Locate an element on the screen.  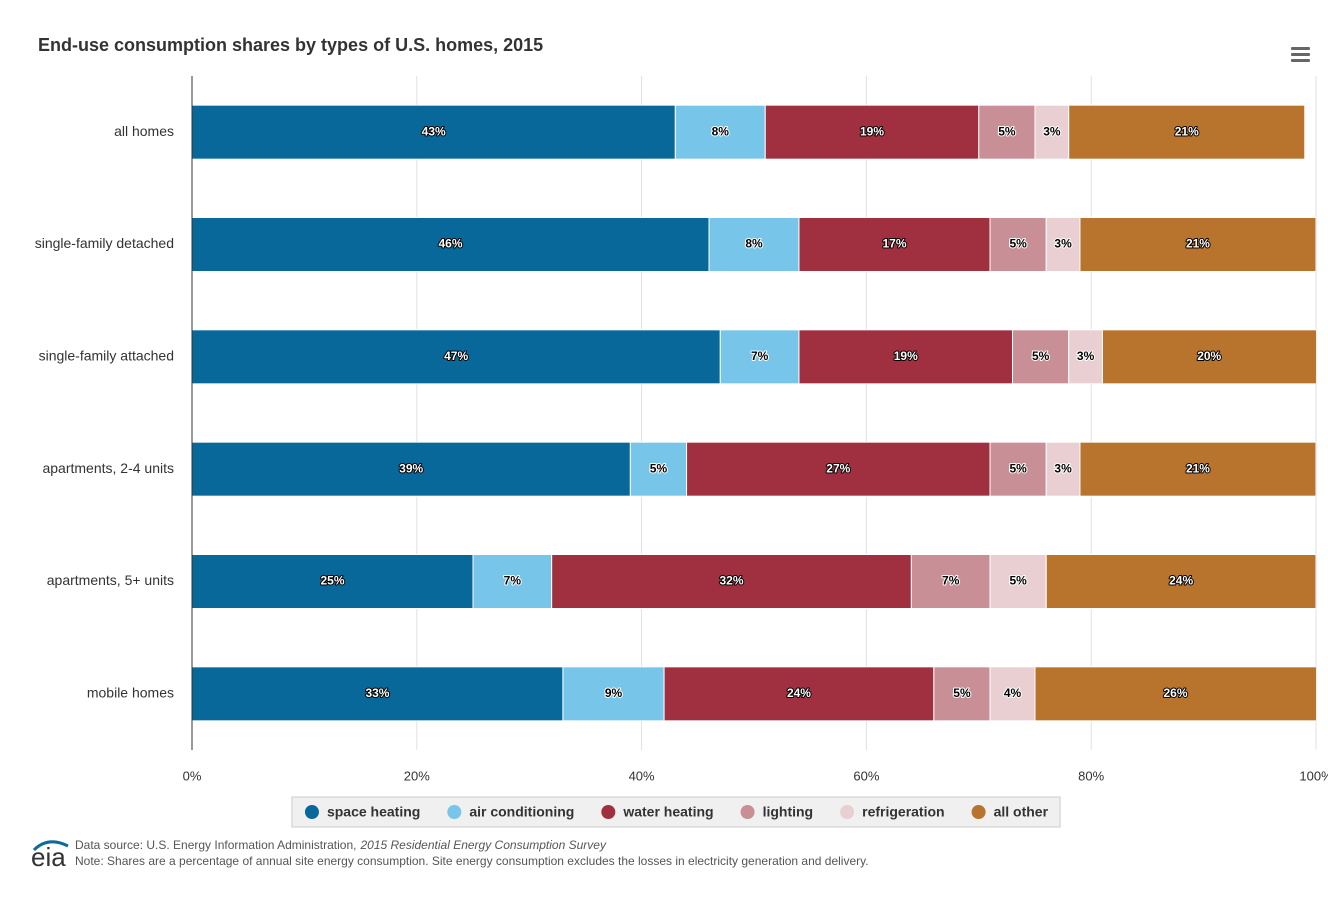
value-label: 33% is located at coordinates (377, 693).